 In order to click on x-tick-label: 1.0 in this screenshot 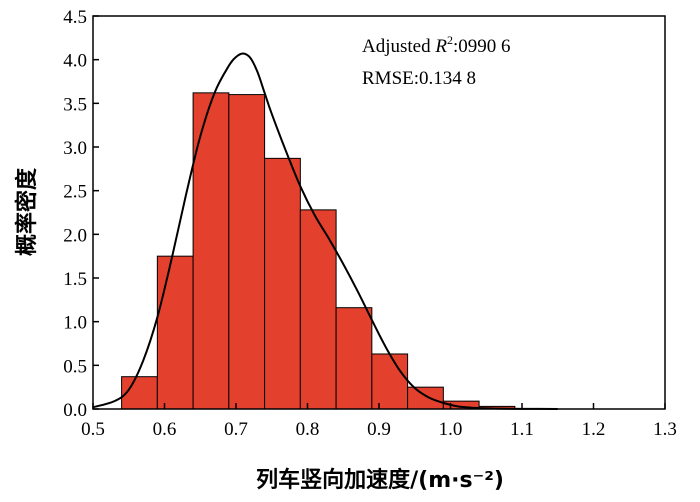, I will do `click(451, 429)`.